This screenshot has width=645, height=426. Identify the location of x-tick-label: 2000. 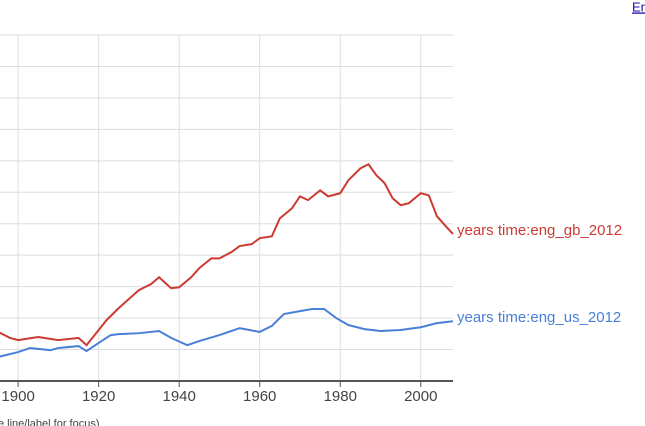
(420, 396).